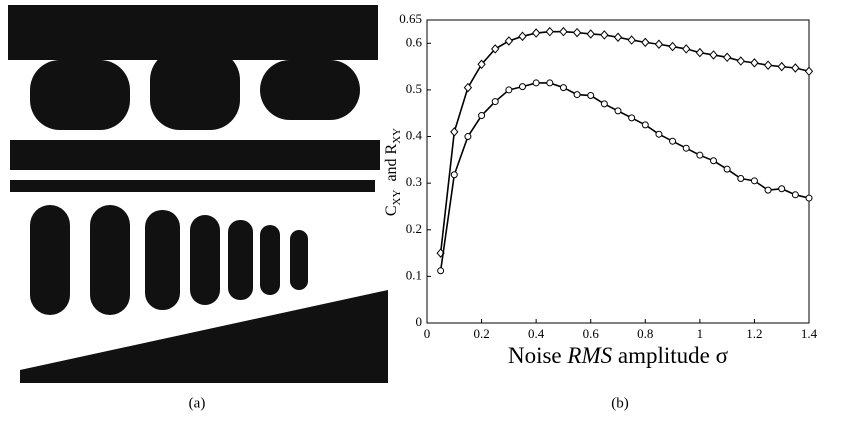 The width and height of the screenshot is (843, 421). I want to click on x-tick-label: 0.8, so click(645, 333).